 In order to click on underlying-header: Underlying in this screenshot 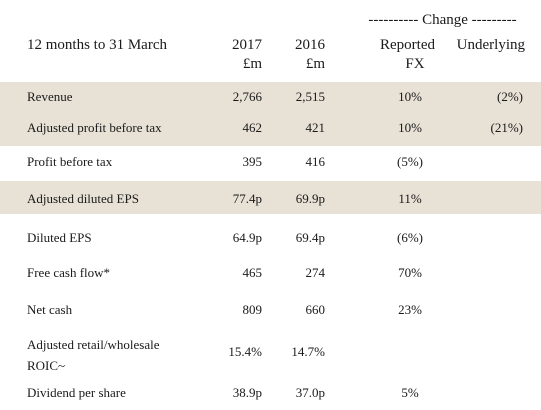, I will do `click(490, 45)`.